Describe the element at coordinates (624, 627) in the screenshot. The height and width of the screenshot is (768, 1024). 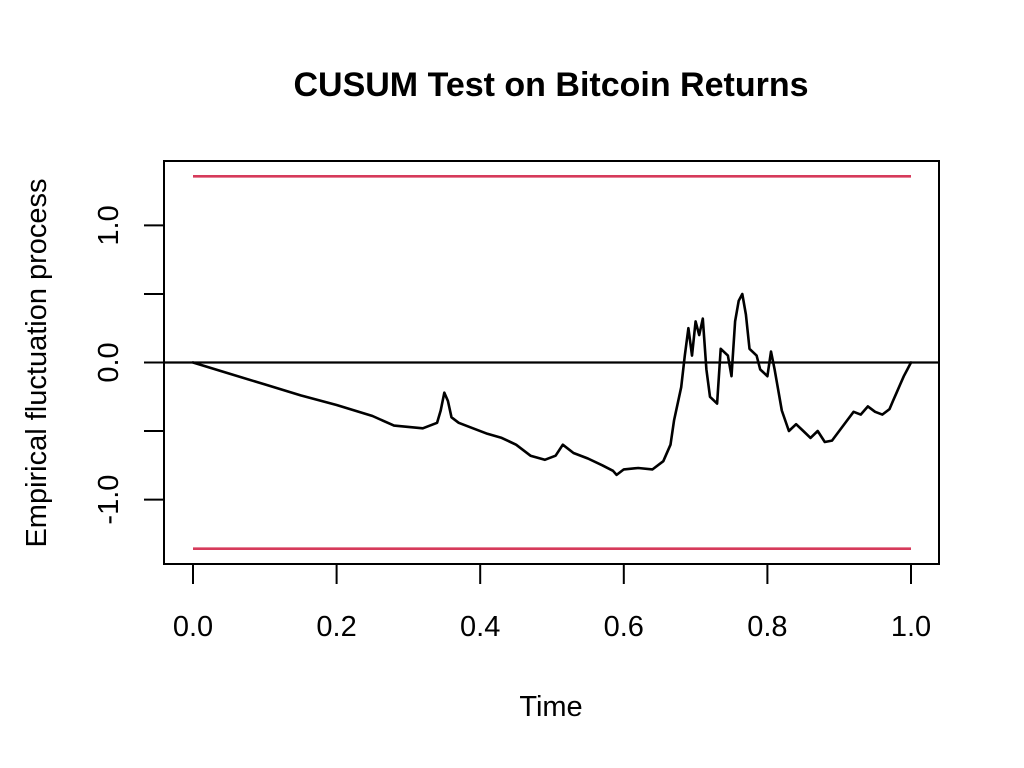
I see `x-tick-label: 0.6` at that location.